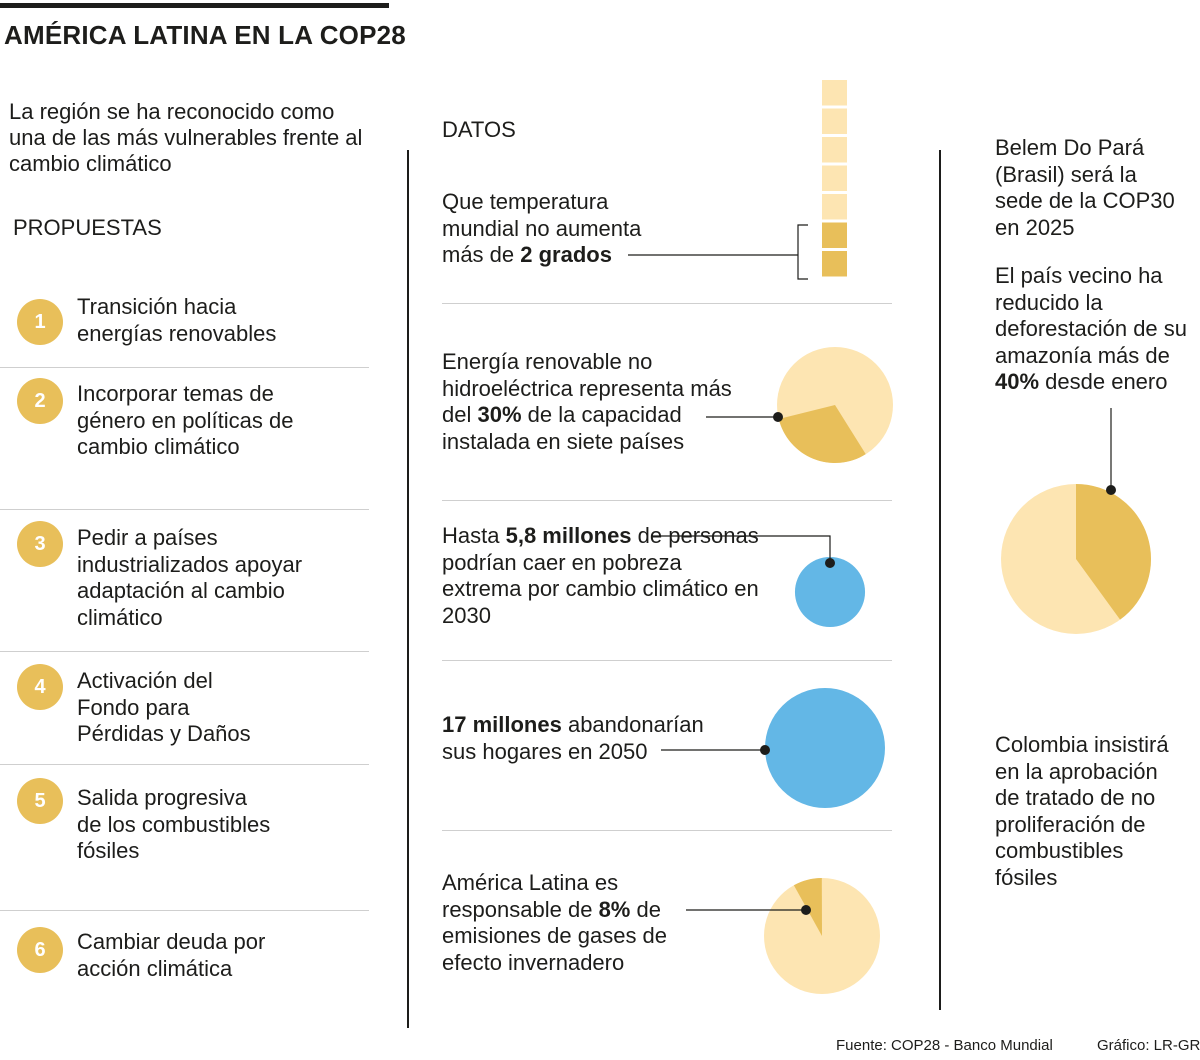 This screenshot has height=1060, width=1200. What do you see at coordinates (1103, 381) in the screenshot?
I see `text-part: desde enero` at bounding box center [1103, 381].